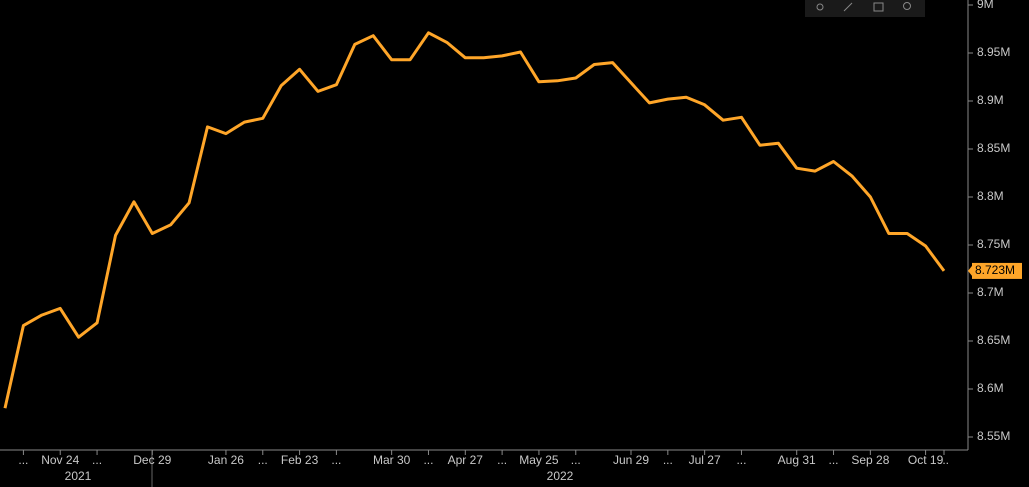  I want to click on x-tick-label: Oct 19, so click(926, 460).